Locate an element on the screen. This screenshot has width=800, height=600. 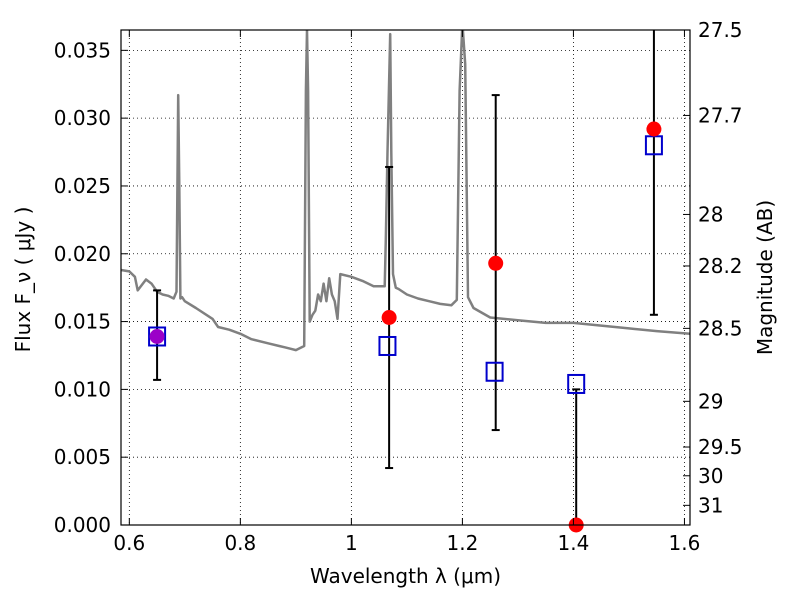
right-tick-label: 29.5 is located at coordinates (720, 447).